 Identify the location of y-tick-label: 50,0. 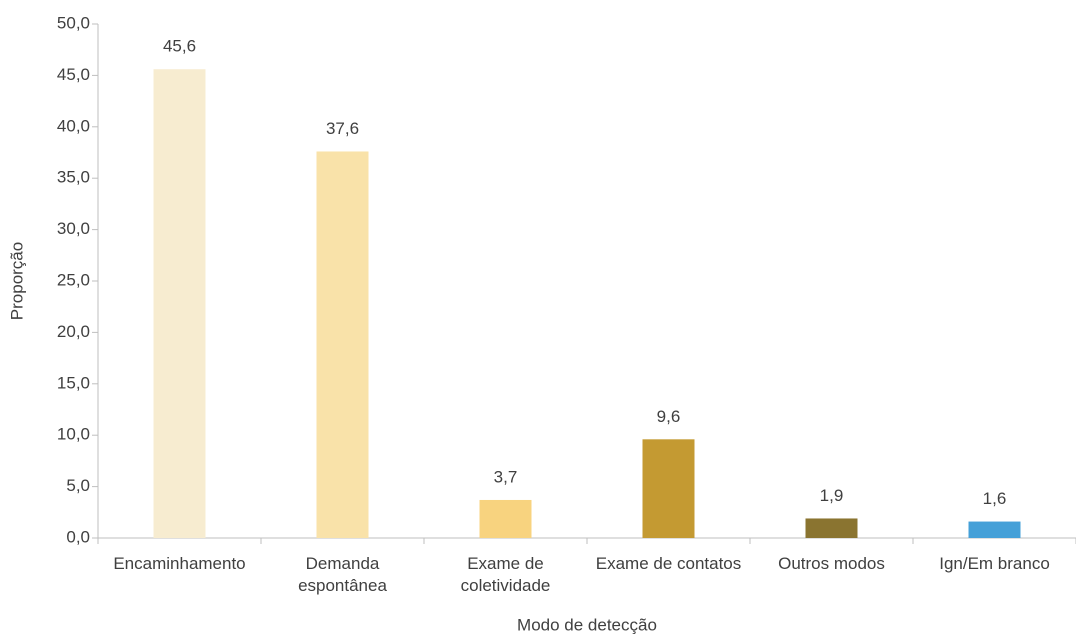
(73, 22).